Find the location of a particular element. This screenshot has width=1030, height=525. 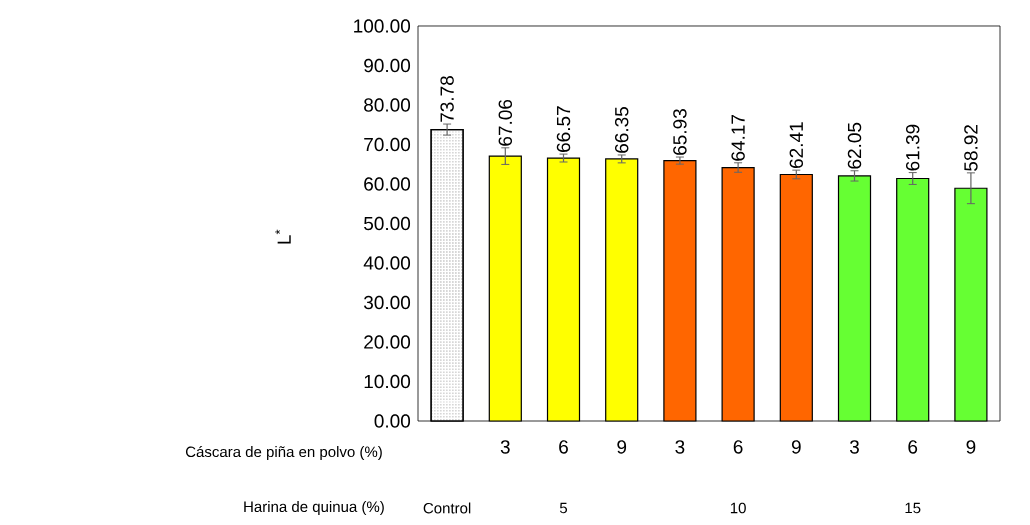

data-label: 73.78 is located at coordinates (447, 99).